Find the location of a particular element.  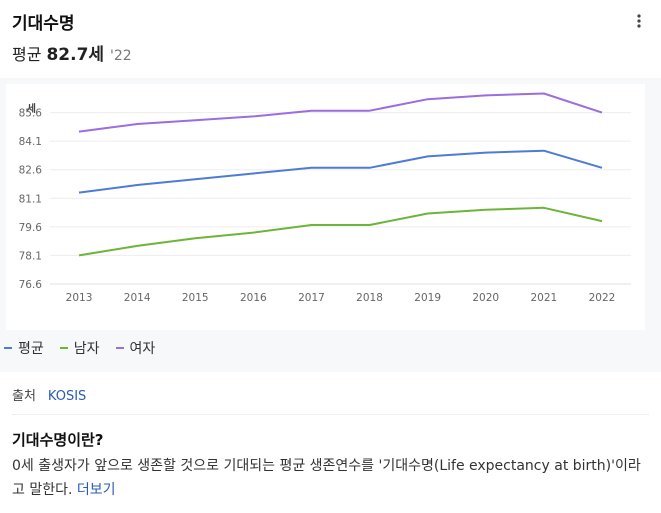

legend-item: 여자 is located at coordinates (135, 348).